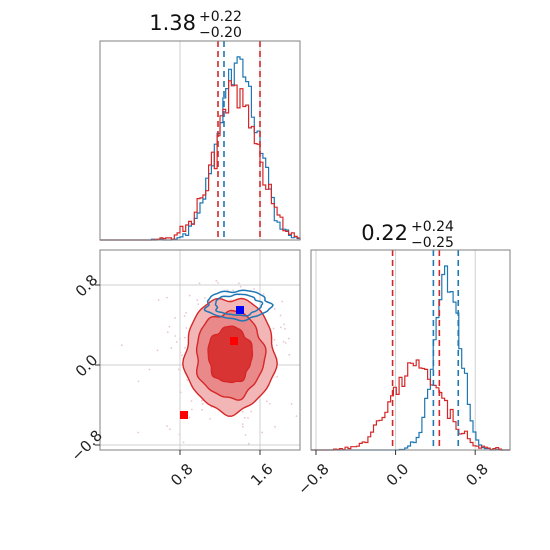 The height and width of the screenshot is (550, 550). Describe the element at coordinates (220, 17) in the screenshot. I see `title-upper-left: +0.22` at that location.